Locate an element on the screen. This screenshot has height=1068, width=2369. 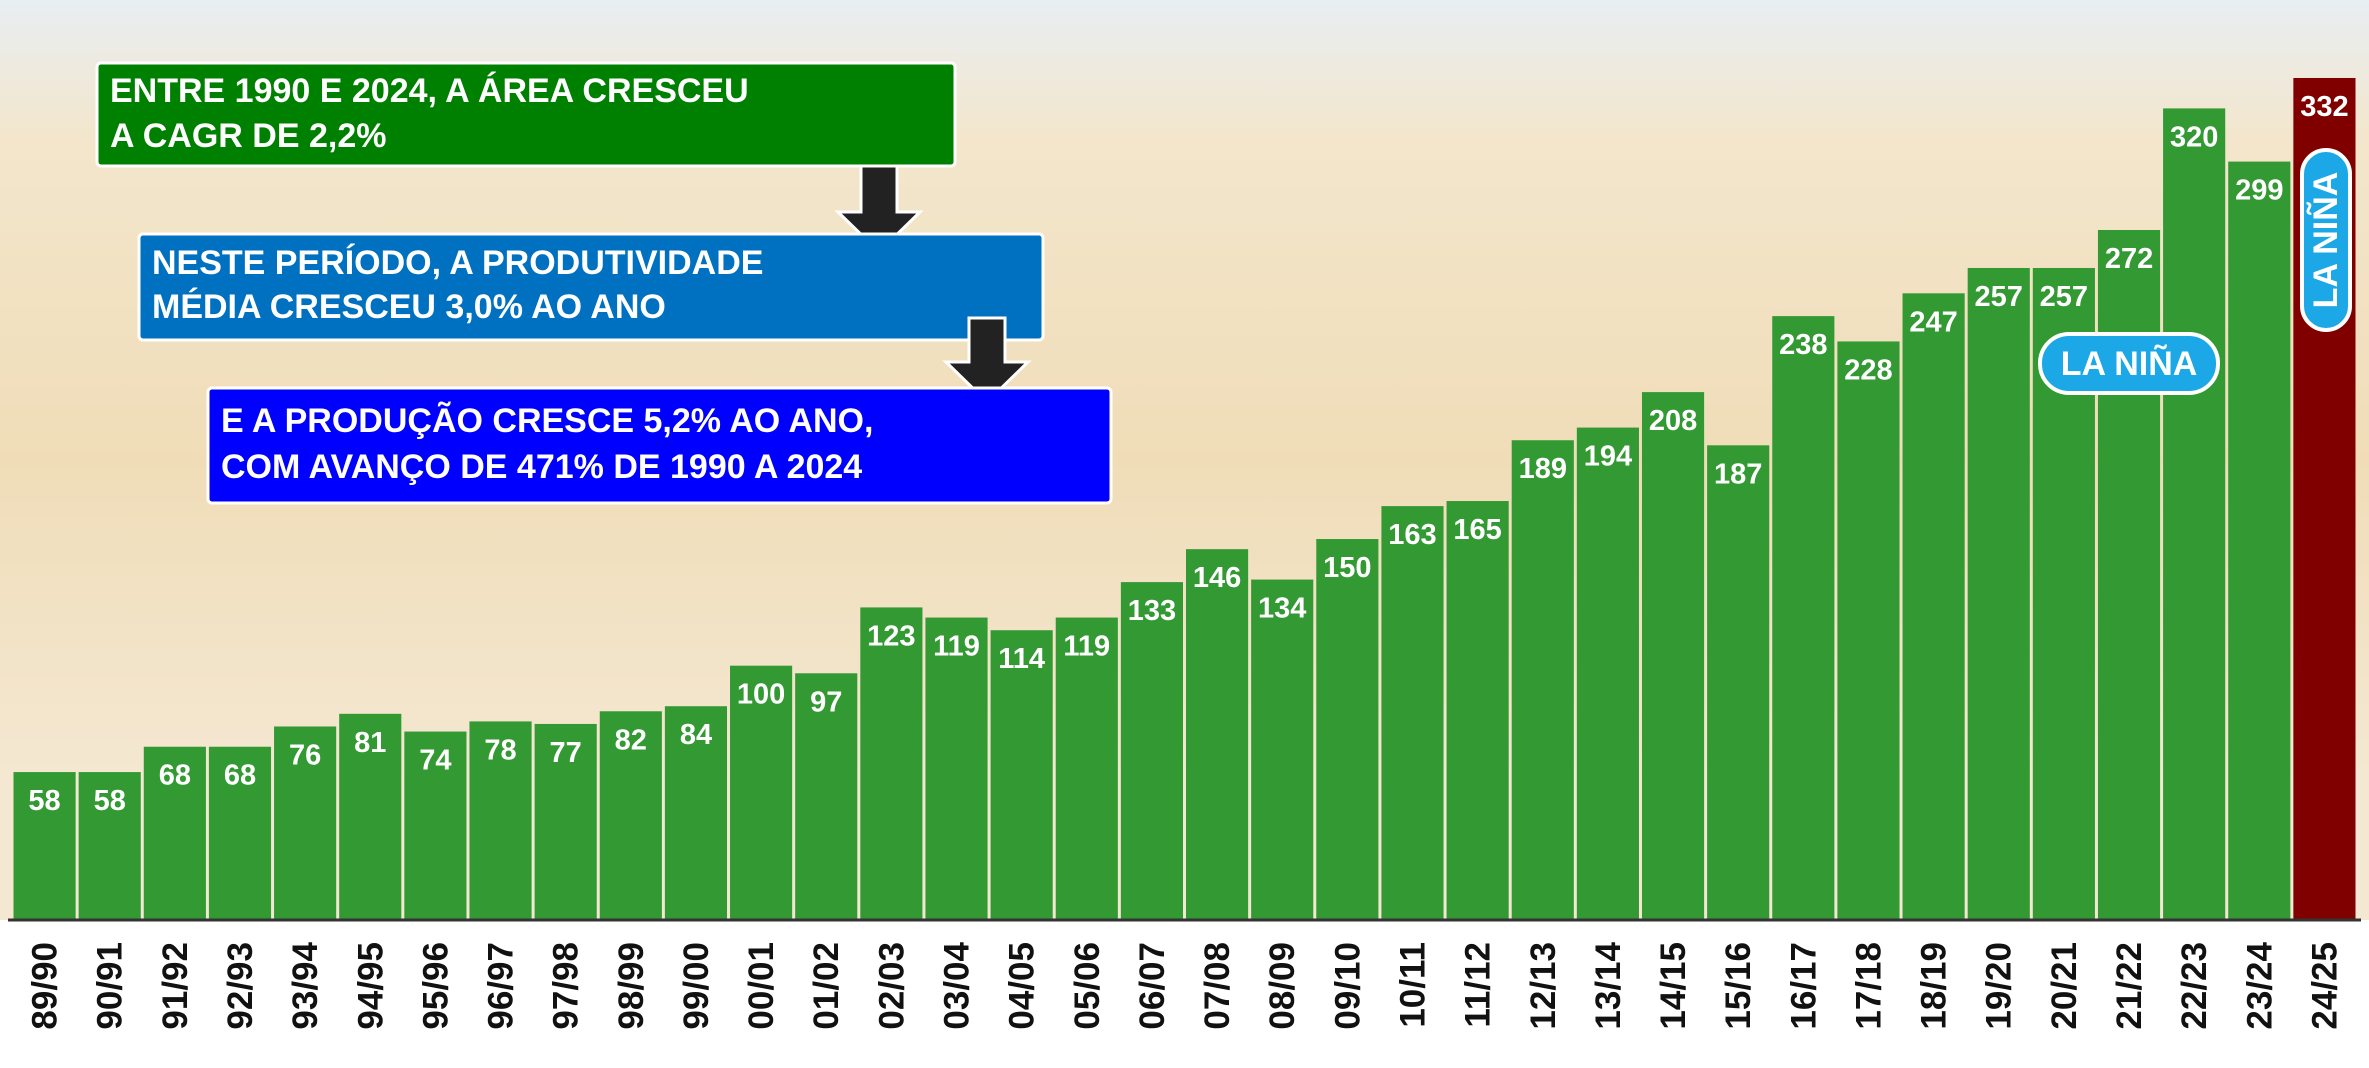
x-tick-label: 05/06 is located at coordinates (1087, 986).